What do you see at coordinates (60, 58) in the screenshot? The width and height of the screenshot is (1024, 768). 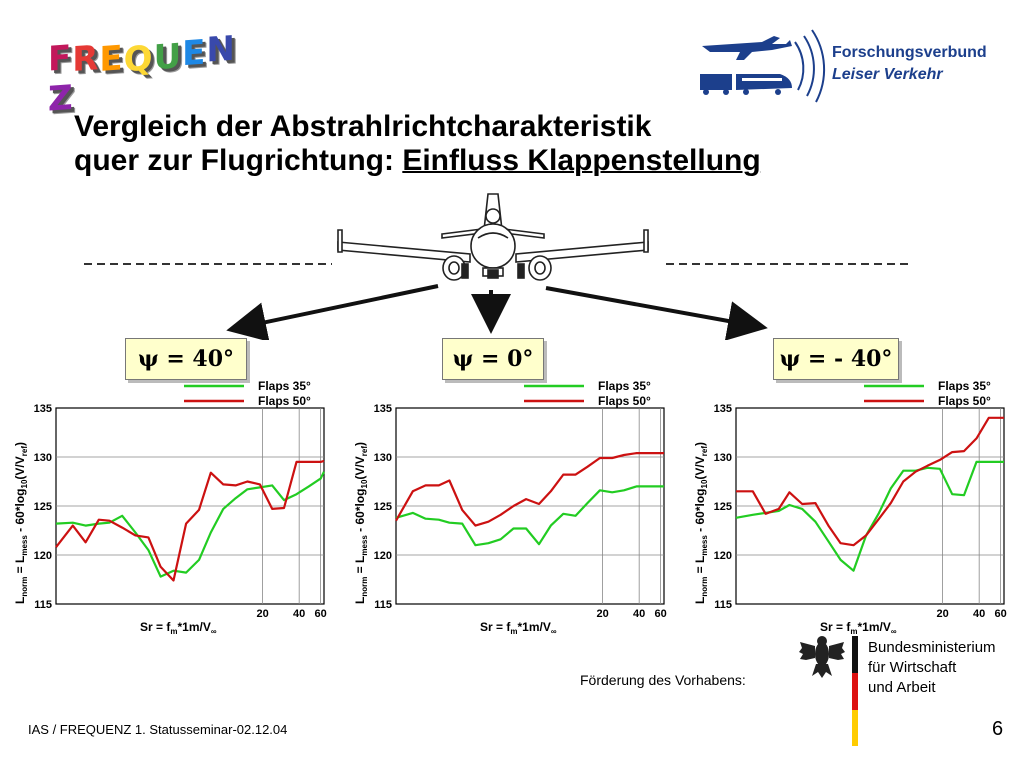 I see `logo-letter: F` at bounding box center [60, 58].